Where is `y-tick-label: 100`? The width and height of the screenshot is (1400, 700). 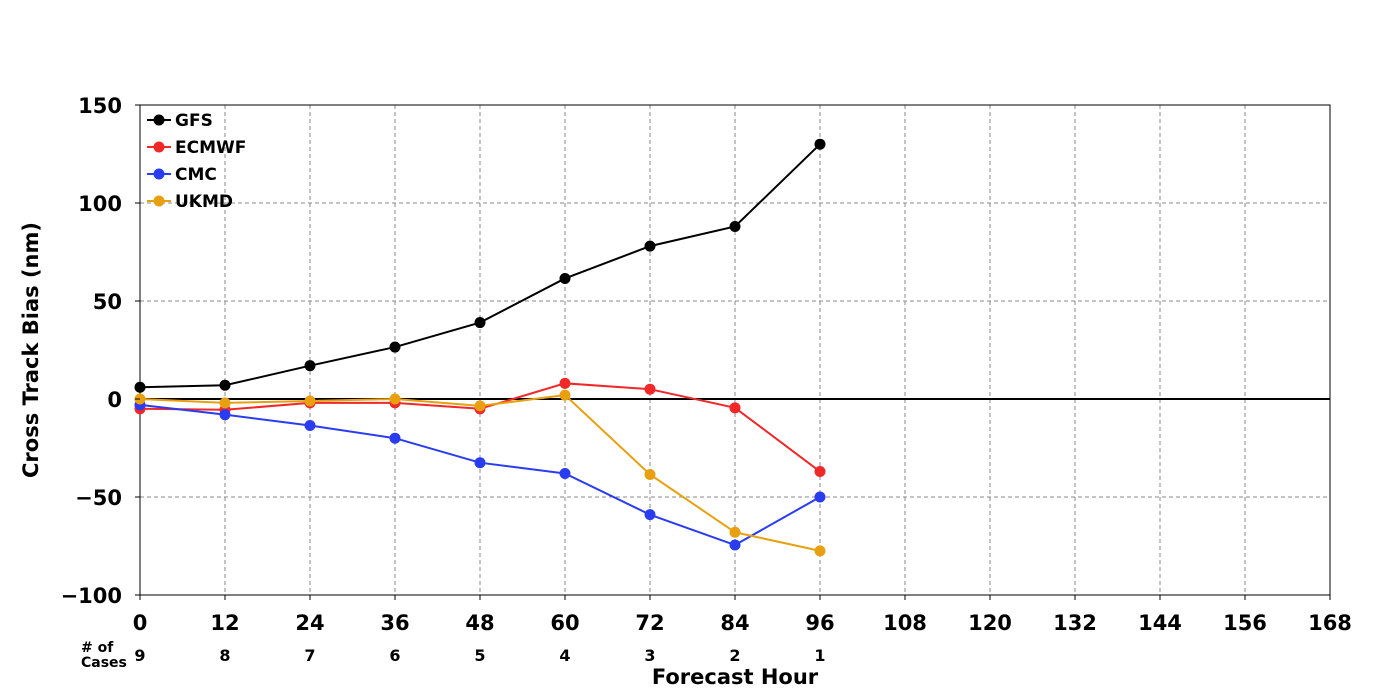
y-tick-label: 100 is located at coordinates (100, 204).